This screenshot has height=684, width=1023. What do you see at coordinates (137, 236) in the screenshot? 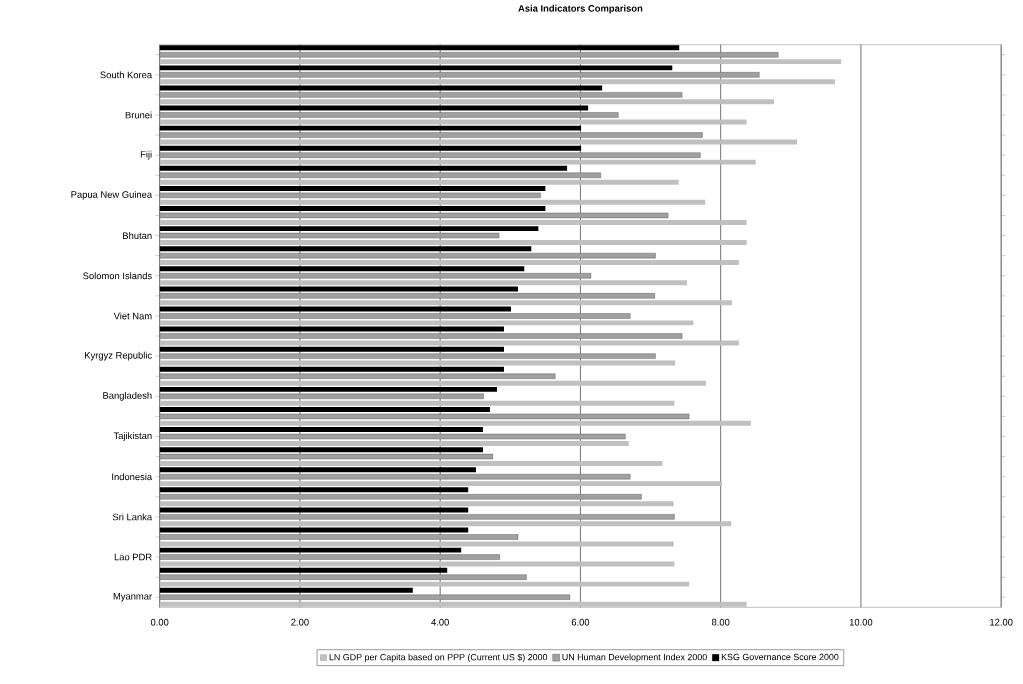
I see `y-tick-label: Bhutan` at bounding box center [137, 236].